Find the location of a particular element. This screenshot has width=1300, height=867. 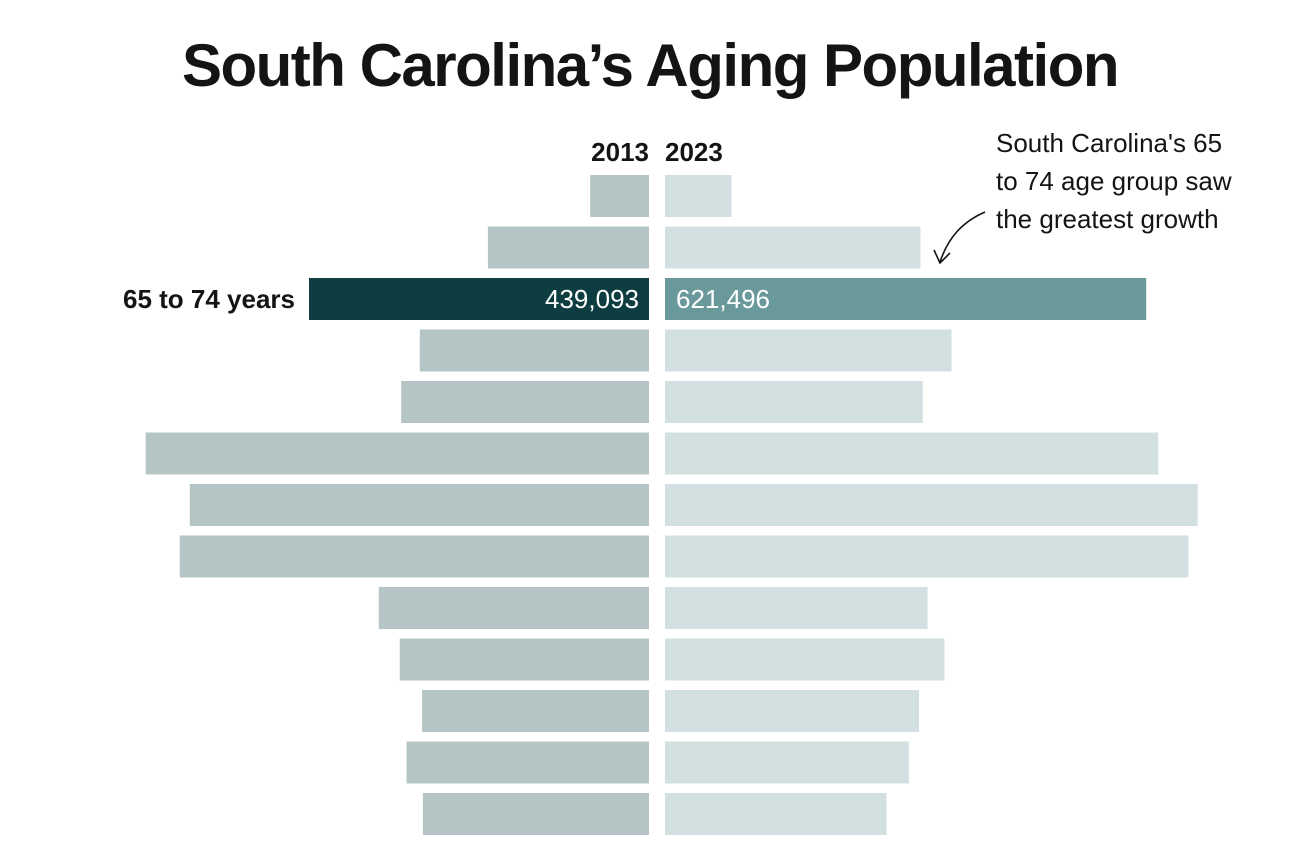

chart-title: South Carolina’s Aging Population is located at coordinates (650, 65).